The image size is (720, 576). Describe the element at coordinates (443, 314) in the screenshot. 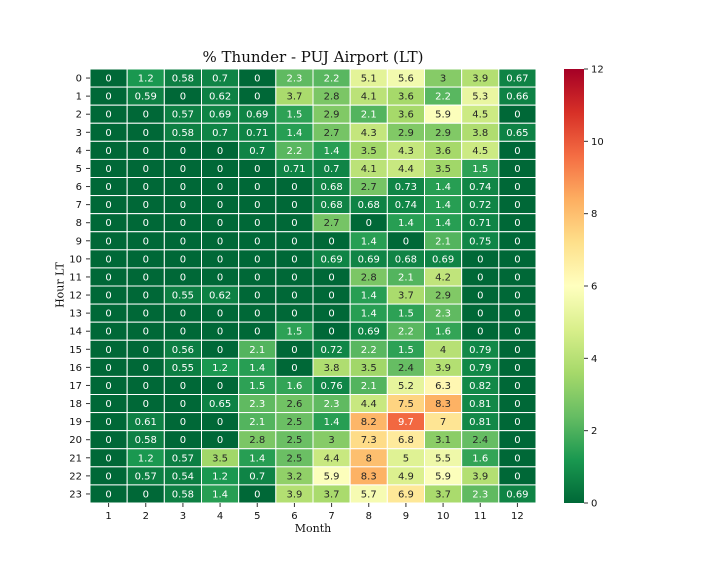

I see `cell-value-label: 2.3` at that location.